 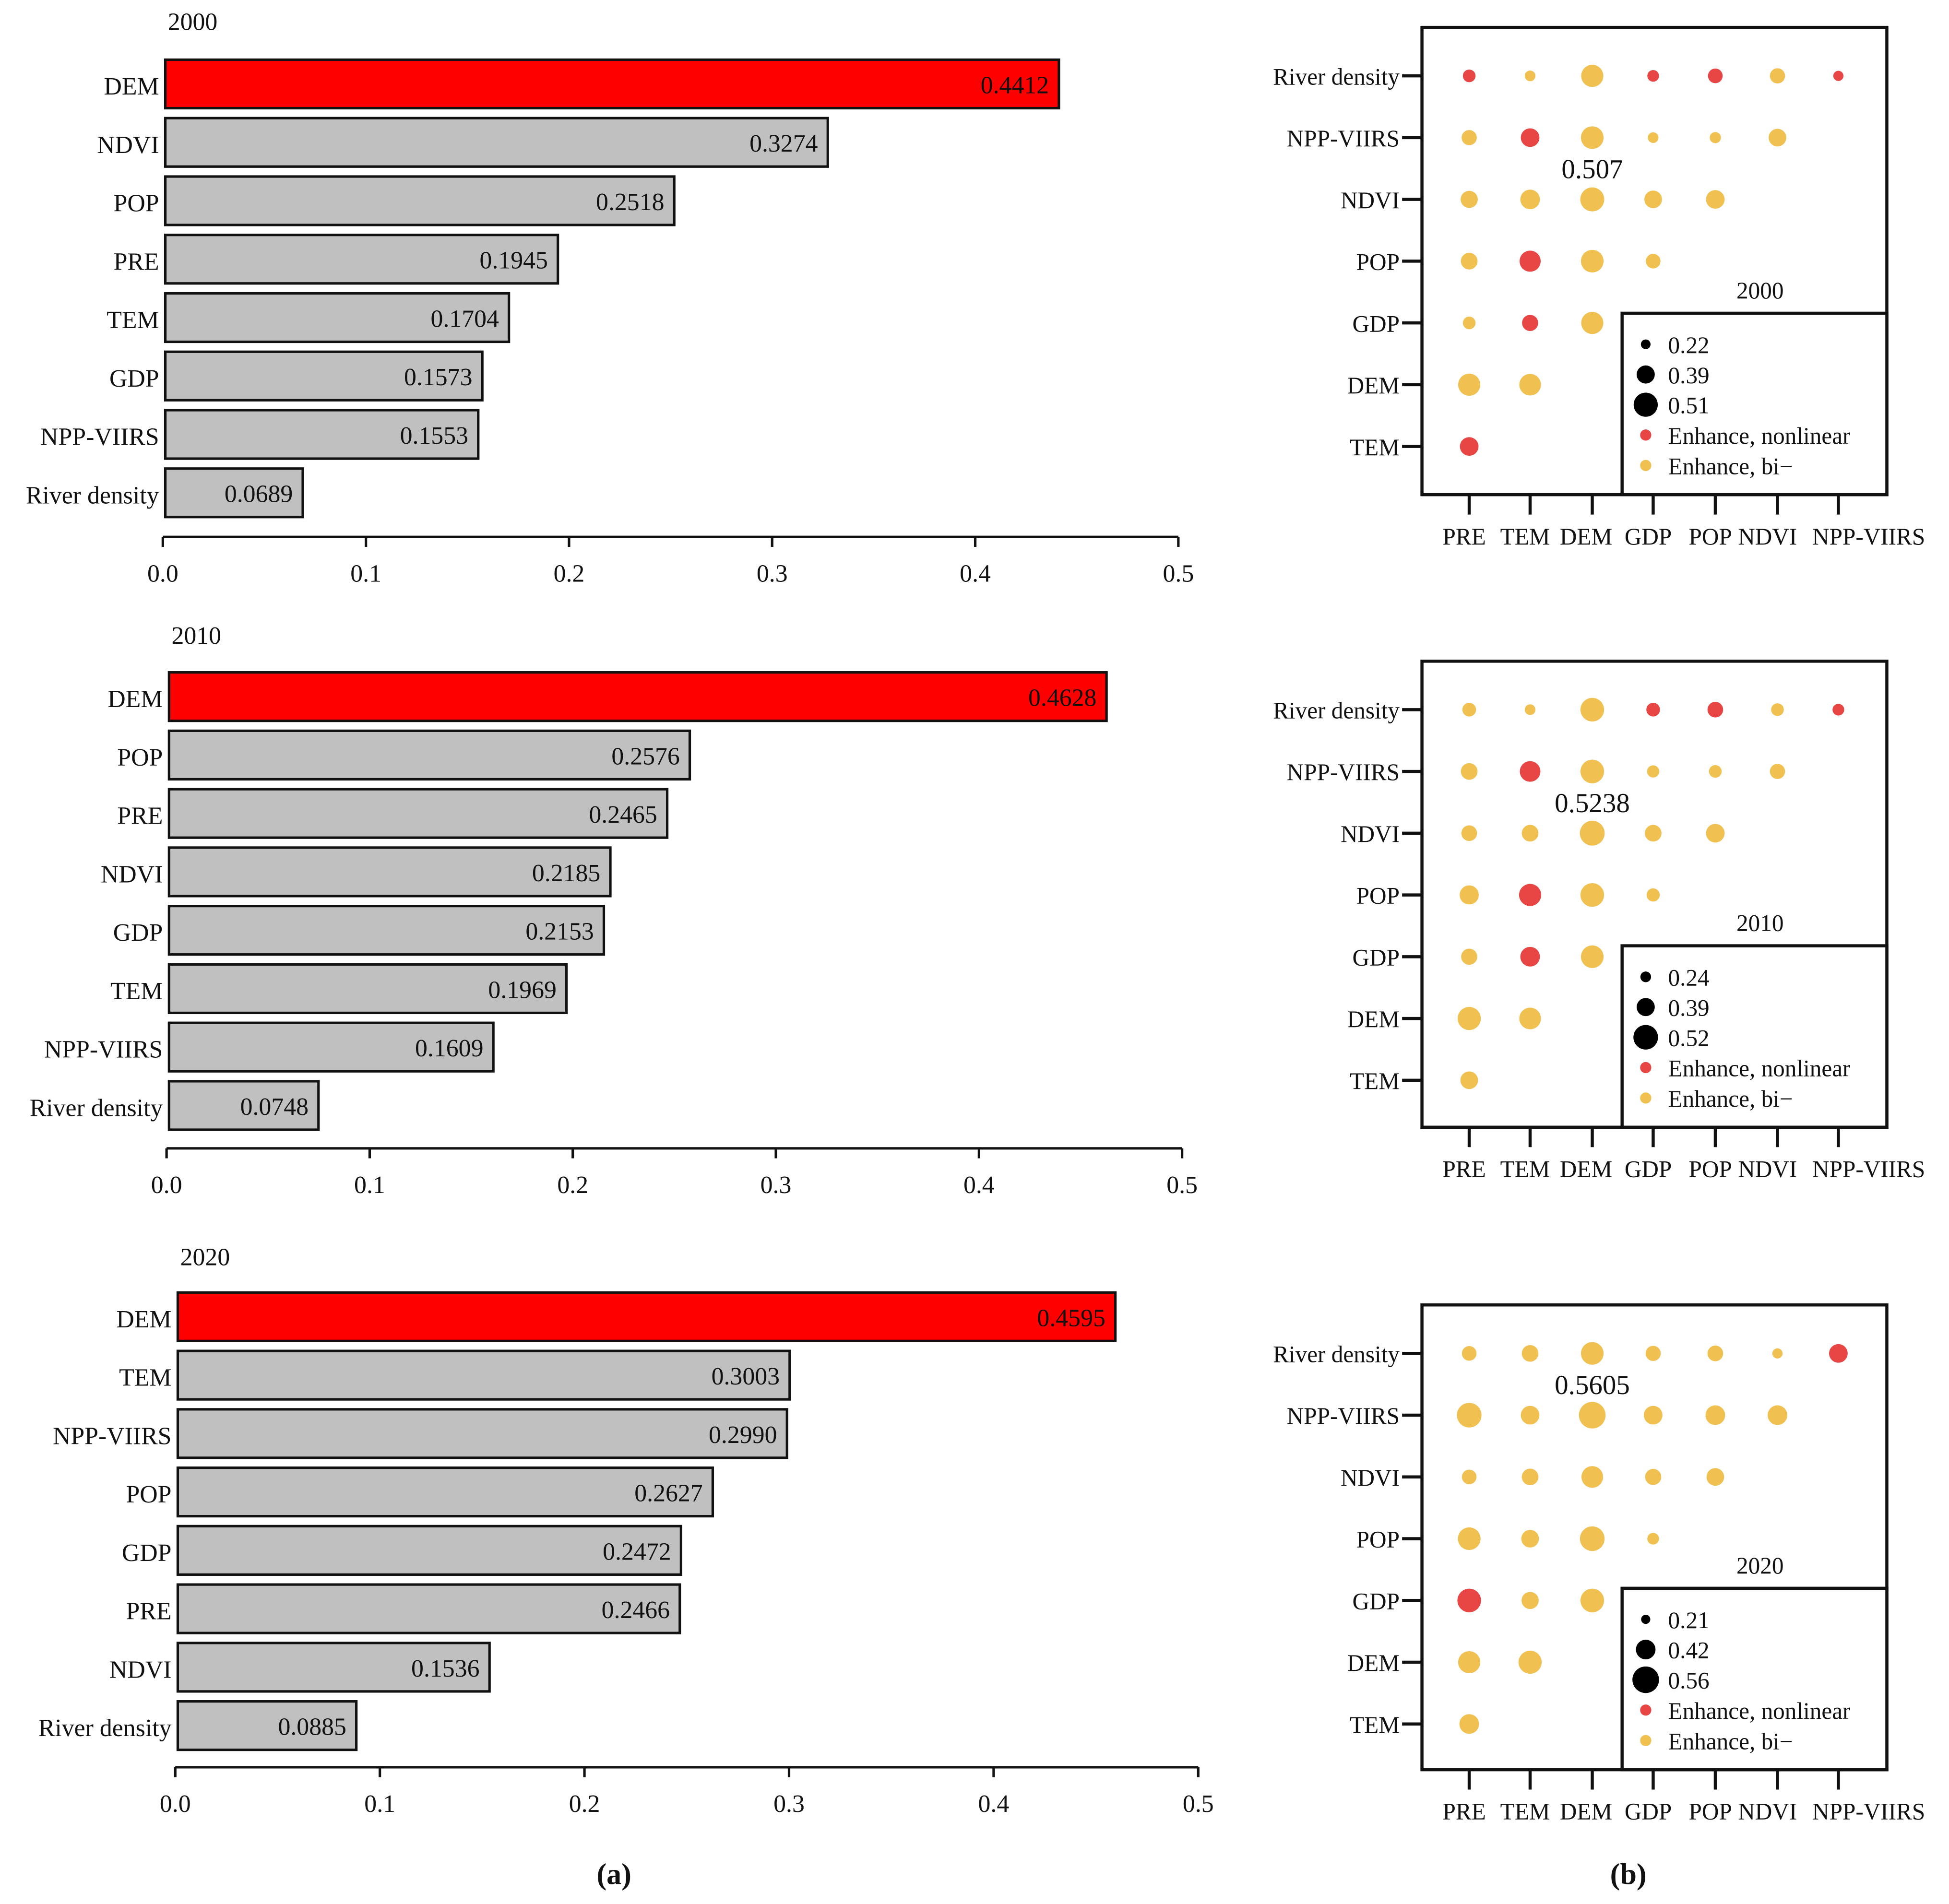 I want to click on legend-size-label: 0.21, so click(x=1689, y=1620).